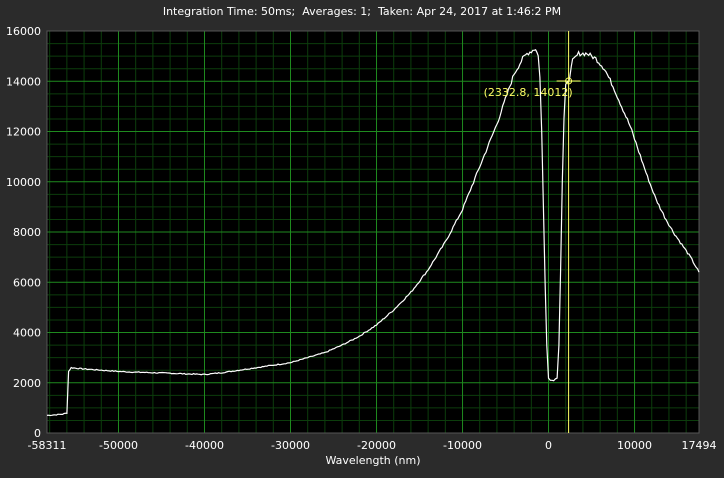  I want to click on x-tick-label: -50000, so click(118, 445).